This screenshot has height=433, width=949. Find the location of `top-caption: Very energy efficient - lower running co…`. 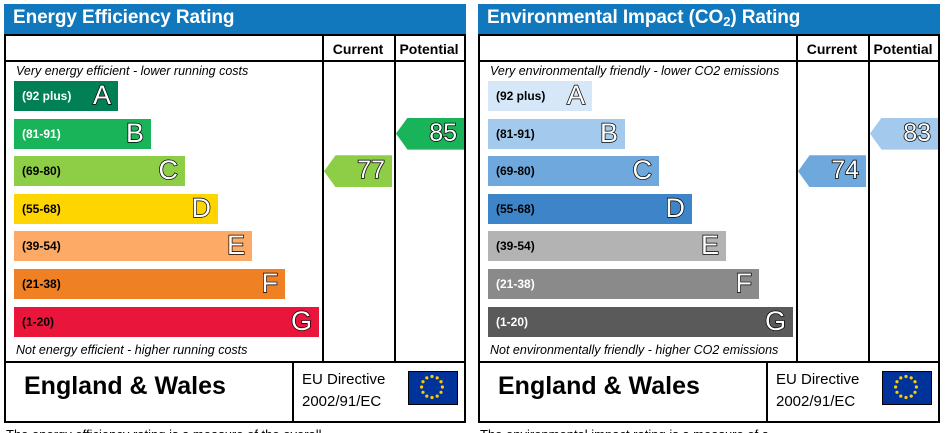

top-caption: Very energy efficient - lower running co… is located at coordinates (132, 71).